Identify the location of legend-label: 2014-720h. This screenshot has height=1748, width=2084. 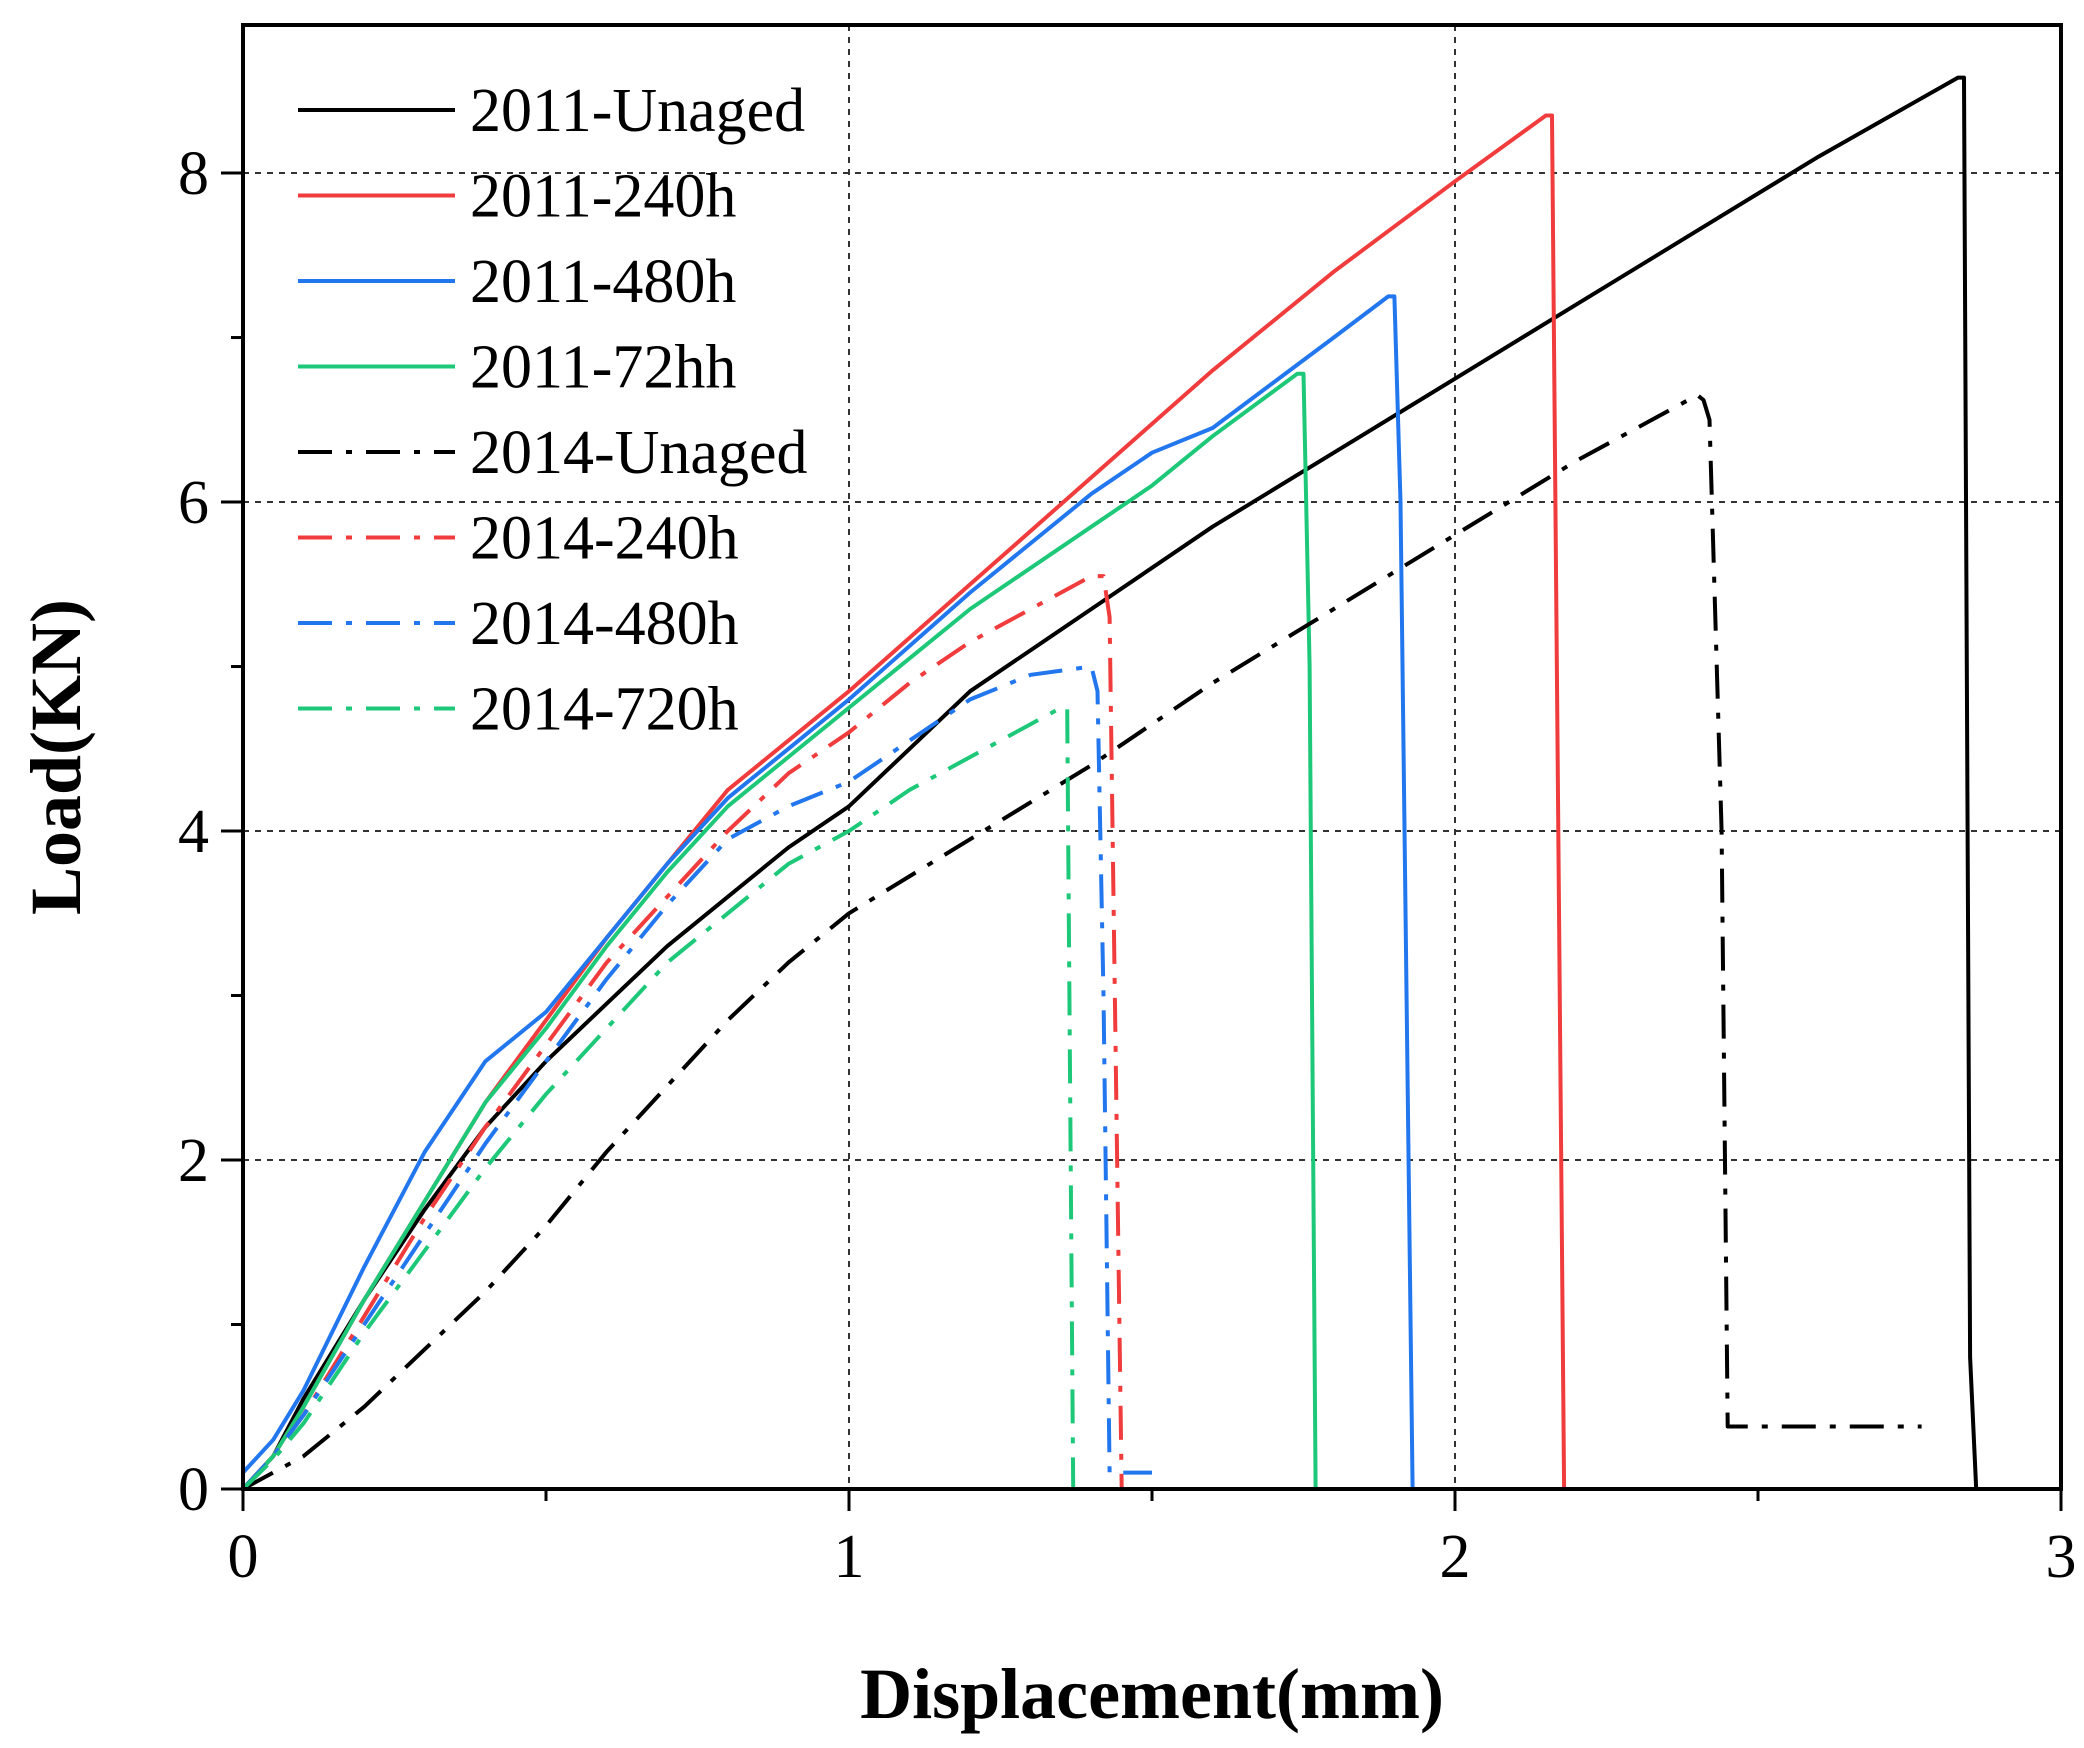
(604, 710).